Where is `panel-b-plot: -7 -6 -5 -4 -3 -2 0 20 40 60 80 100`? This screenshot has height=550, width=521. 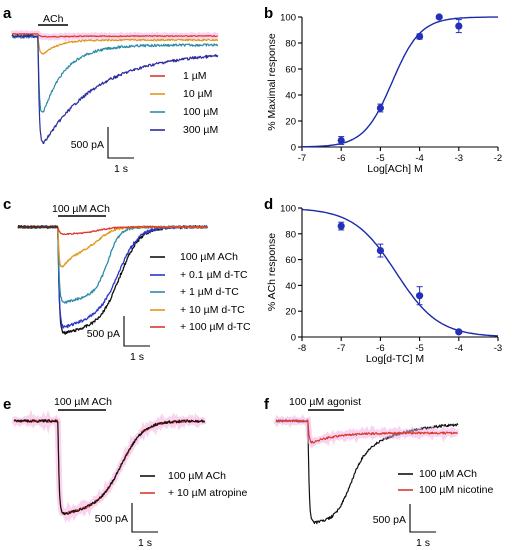
panel-b-plot: -7 -6 -5 -4 -3 -2 0 20 40 60 80 100 is located at coordinates (391, 89).